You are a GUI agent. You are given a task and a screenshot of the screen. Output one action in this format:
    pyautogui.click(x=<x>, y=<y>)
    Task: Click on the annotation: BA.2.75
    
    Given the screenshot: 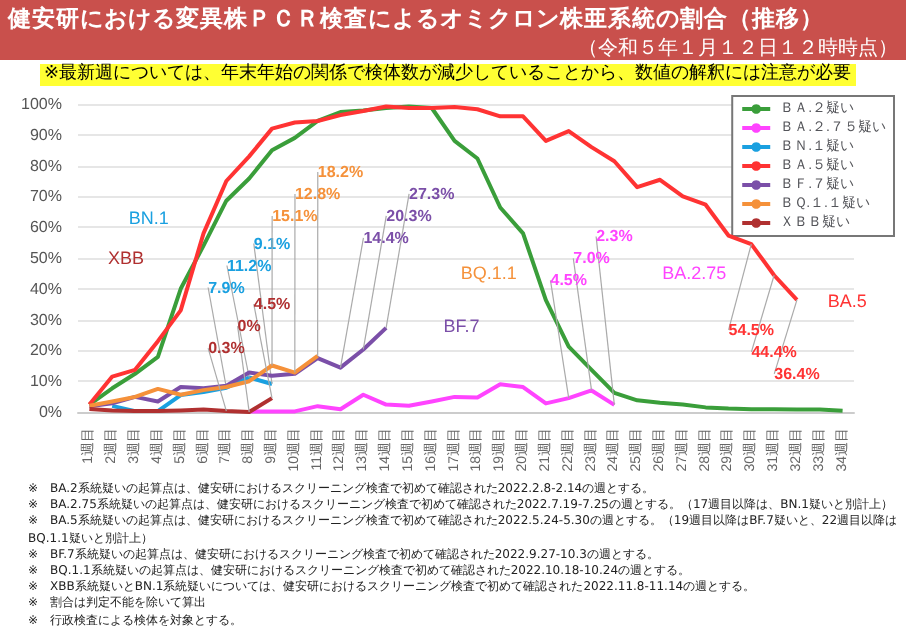 What is the action you would take?
    pyautogui.click(x=694, y=273)
    